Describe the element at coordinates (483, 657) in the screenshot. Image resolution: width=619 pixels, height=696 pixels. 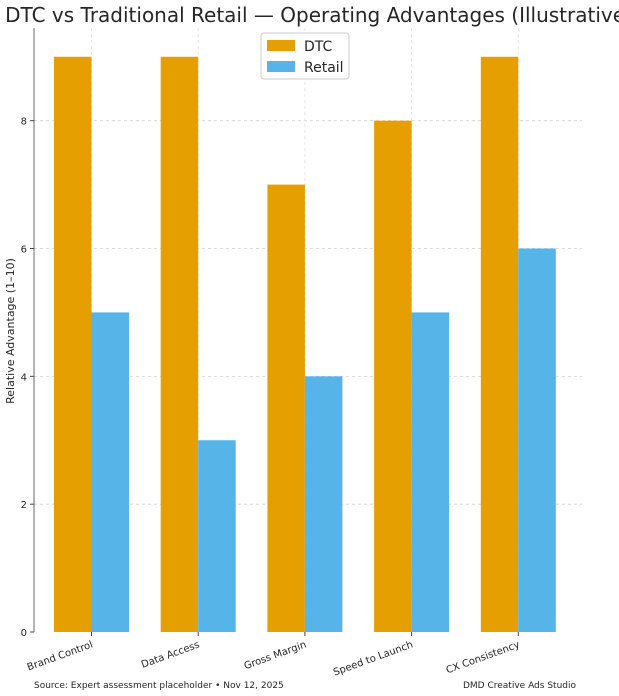
I see `x-tick-label: CX Consistency` at that location.